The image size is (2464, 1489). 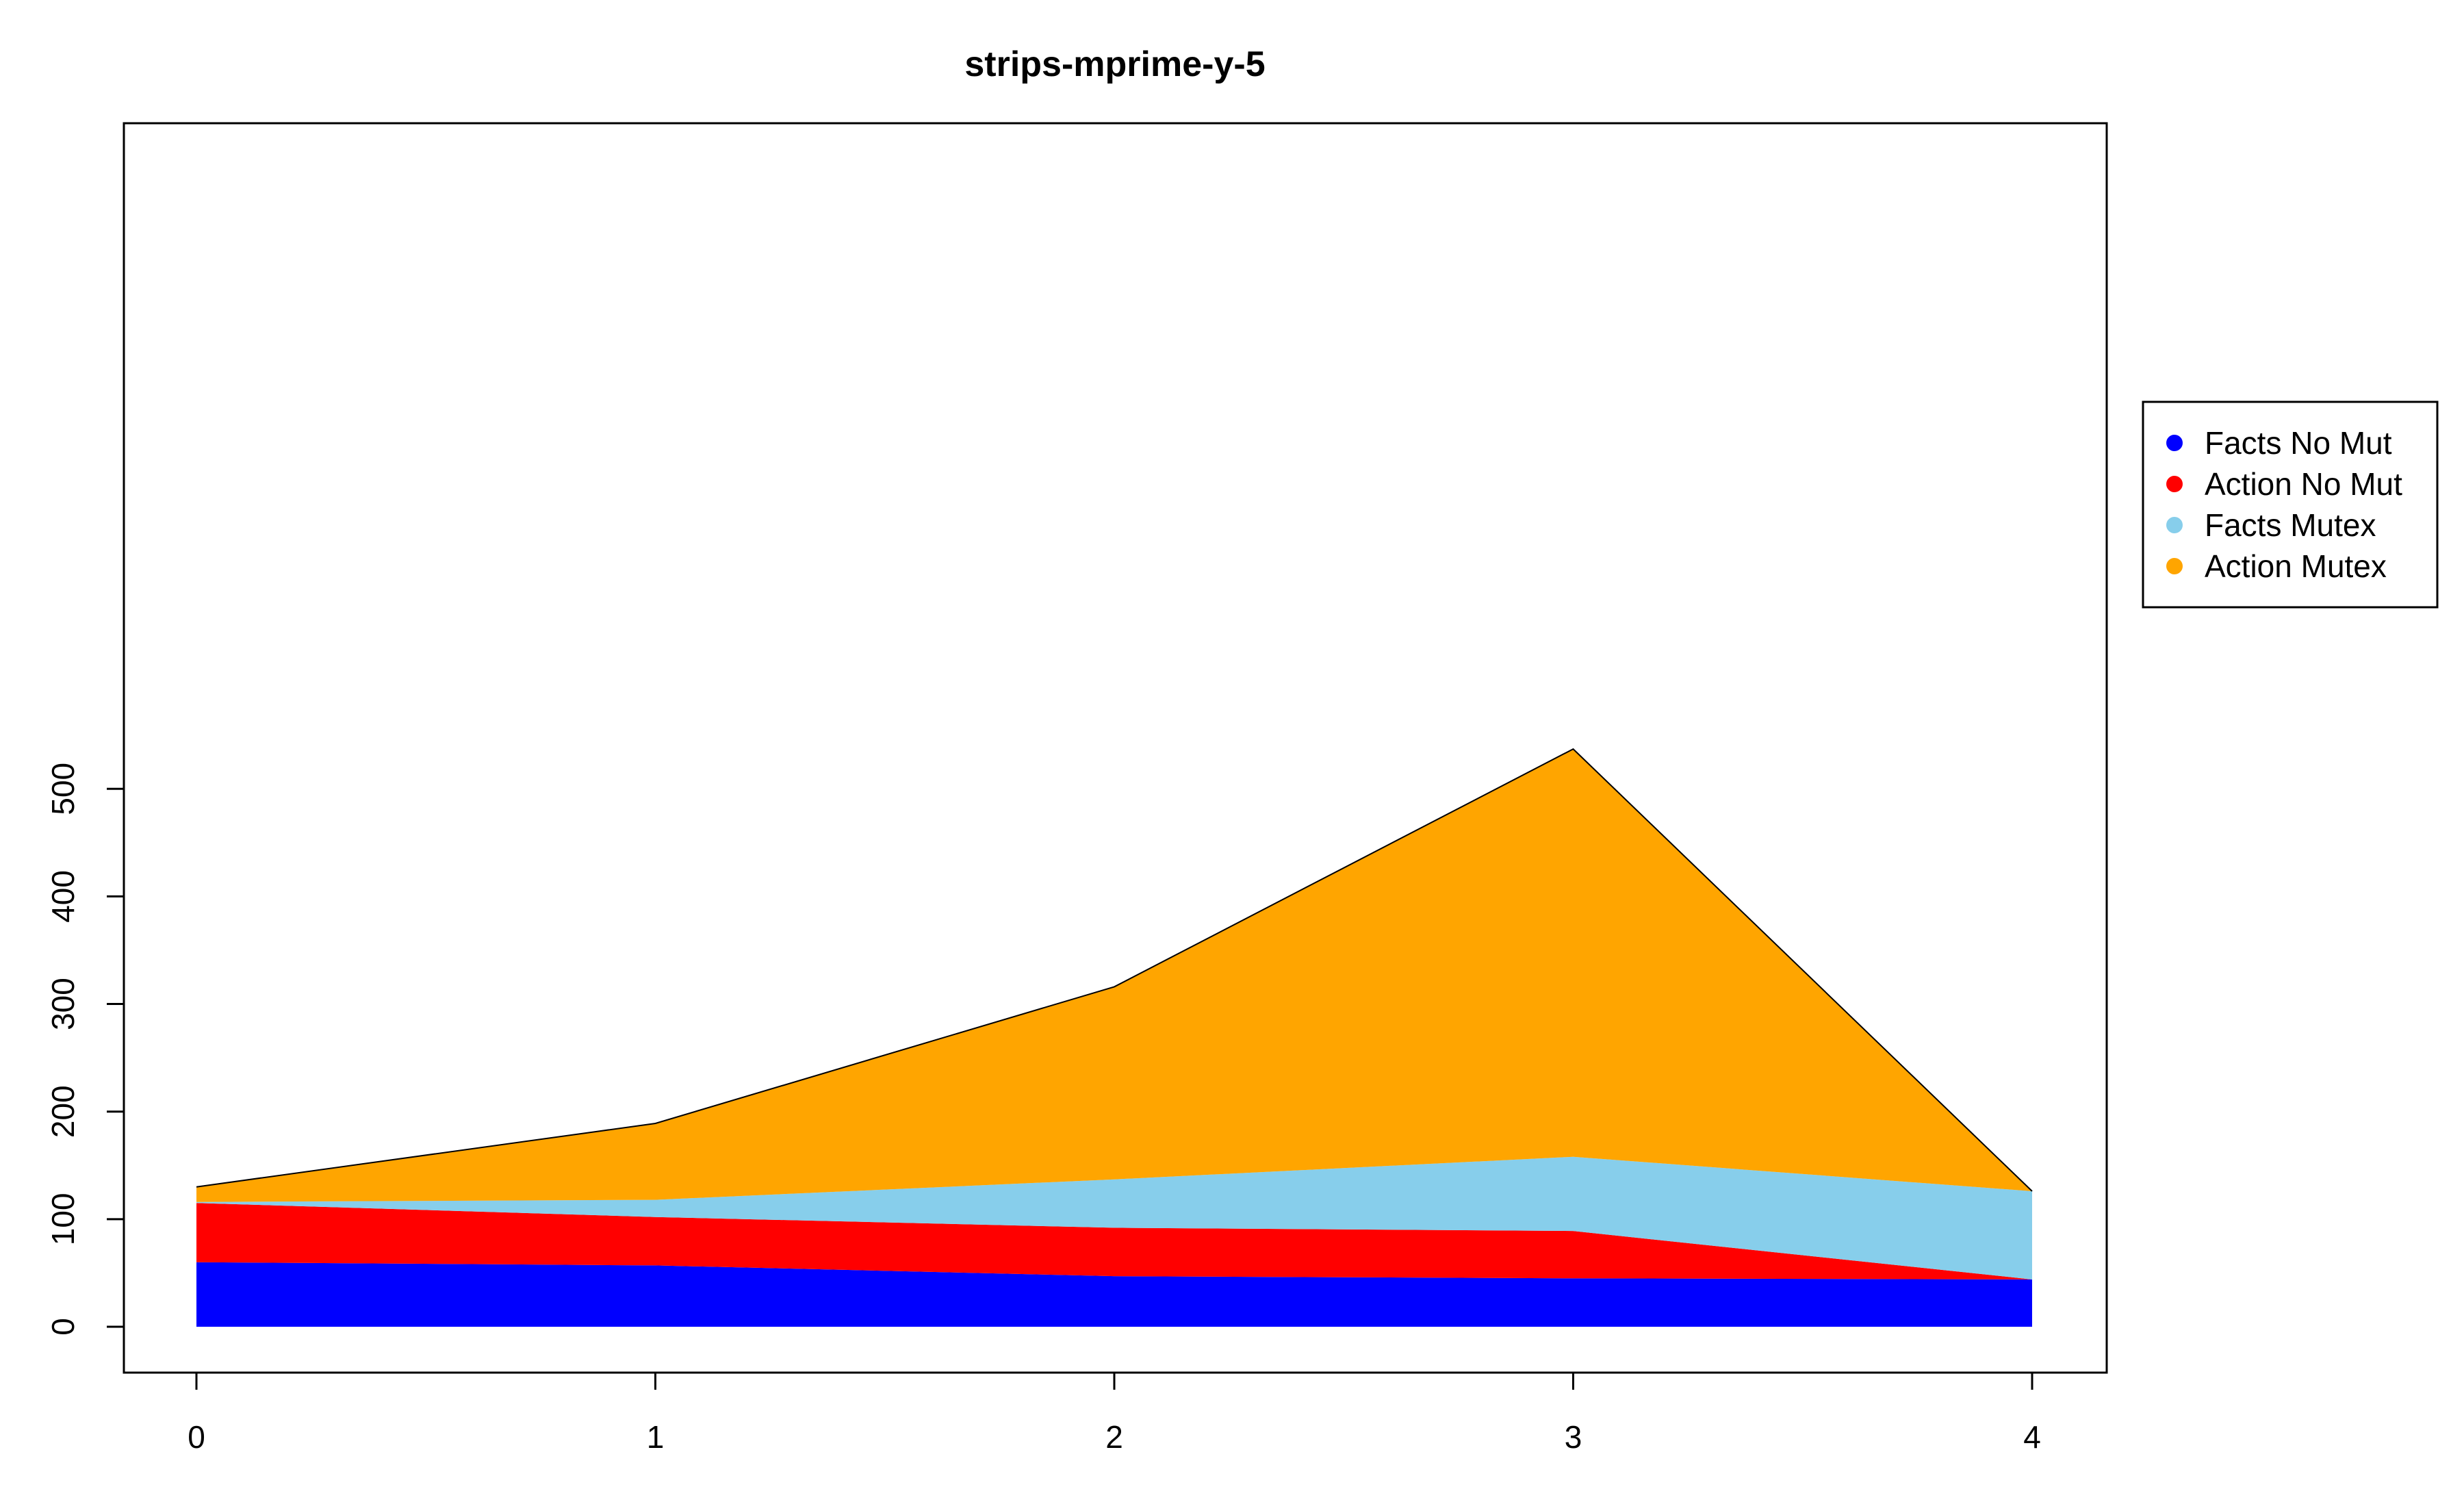 What do you see at coordinates (63, 1219) in the screenshot?
I see `y-tick-label: 100` at bounding box center [63, 1219].